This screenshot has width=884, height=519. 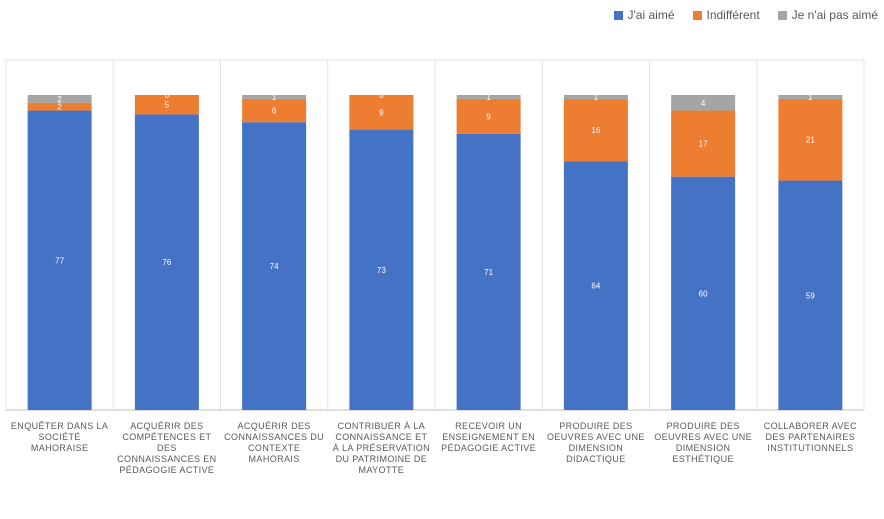 I want to click on legend-item-pas-aime: Je n'ai pas aimé, so click(x=827, y=15).